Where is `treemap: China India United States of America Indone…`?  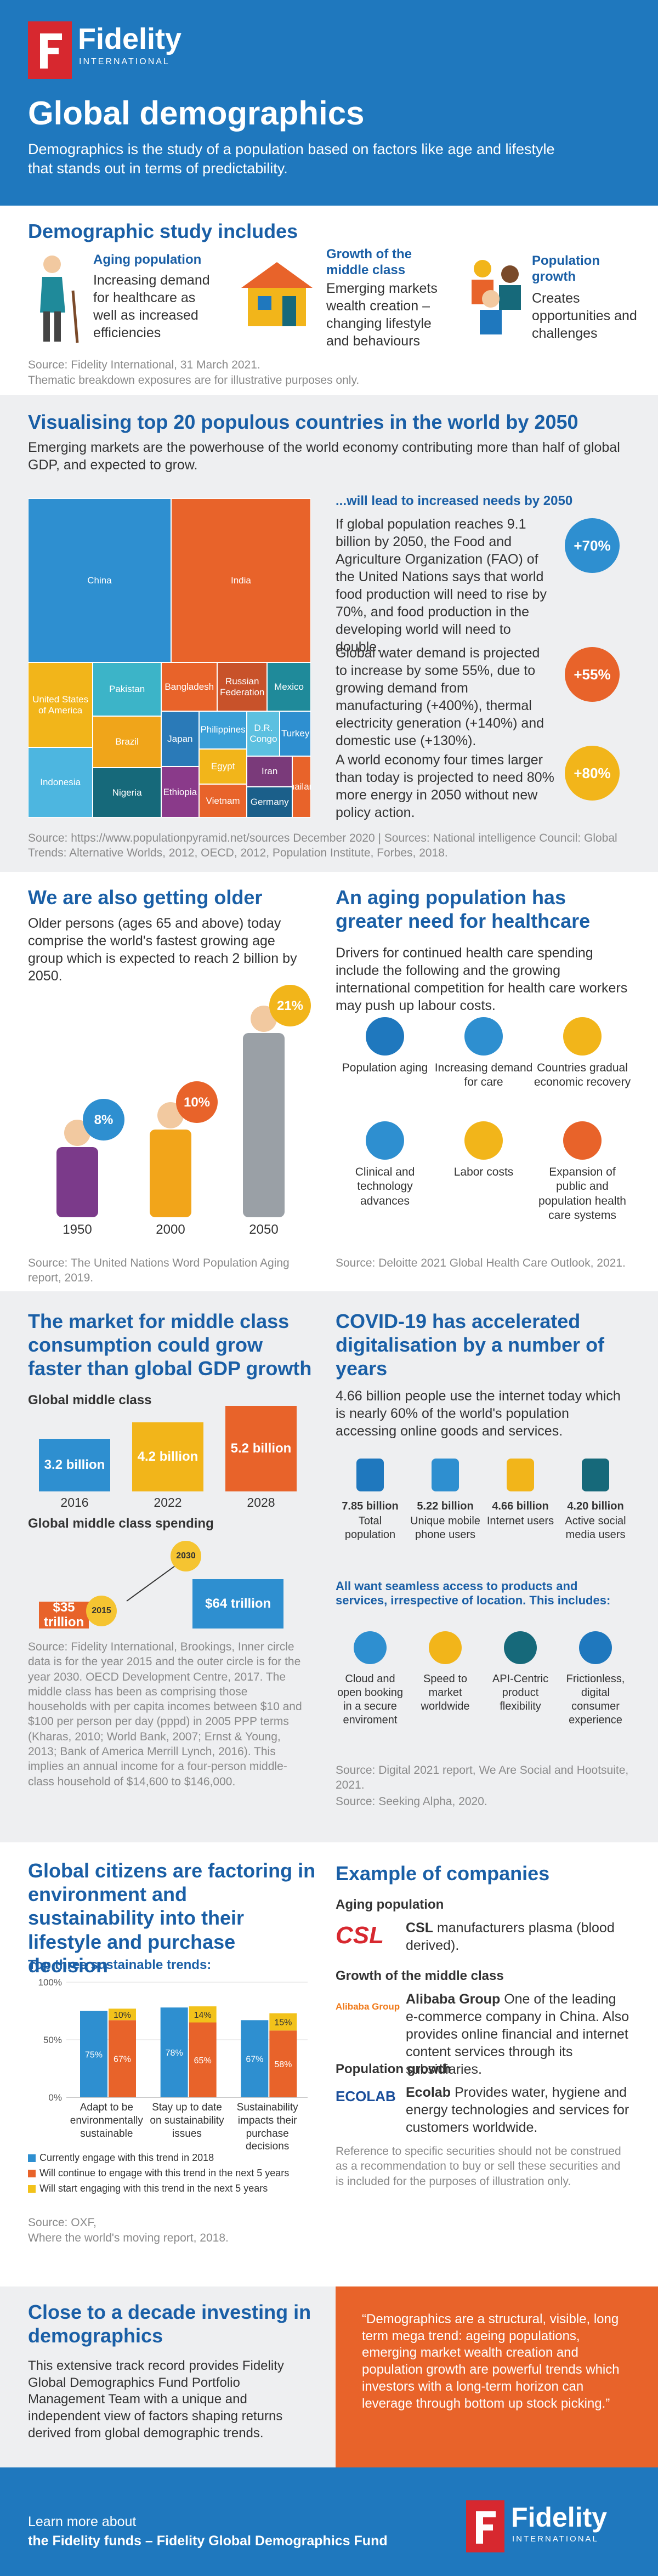 treemap: China India United States of America Indone… is located at coordinates (169, 658).